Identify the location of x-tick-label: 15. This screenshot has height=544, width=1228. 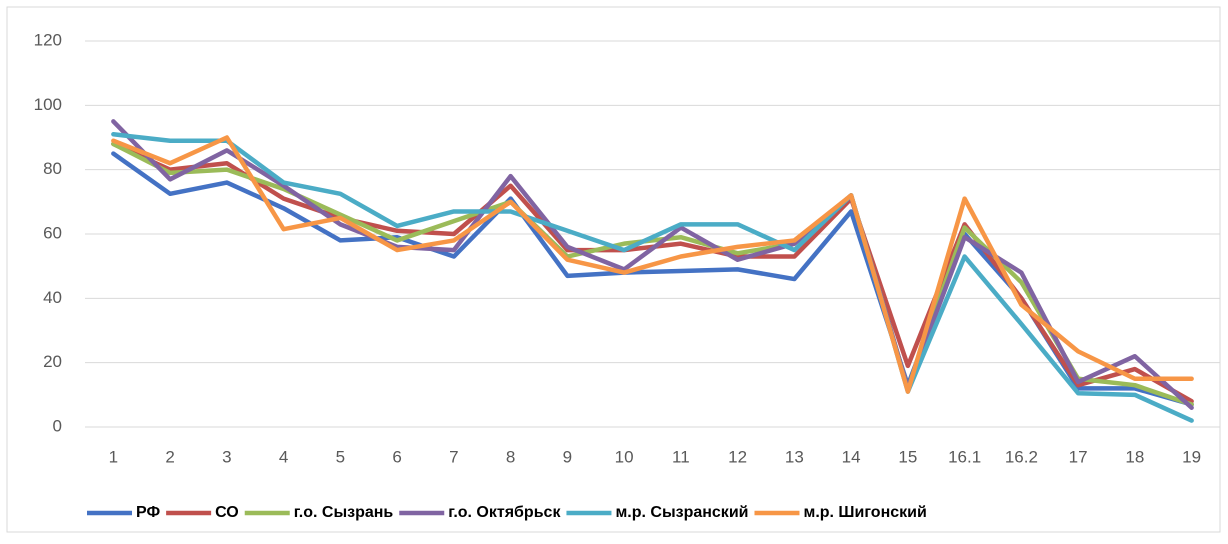
(907, 456).